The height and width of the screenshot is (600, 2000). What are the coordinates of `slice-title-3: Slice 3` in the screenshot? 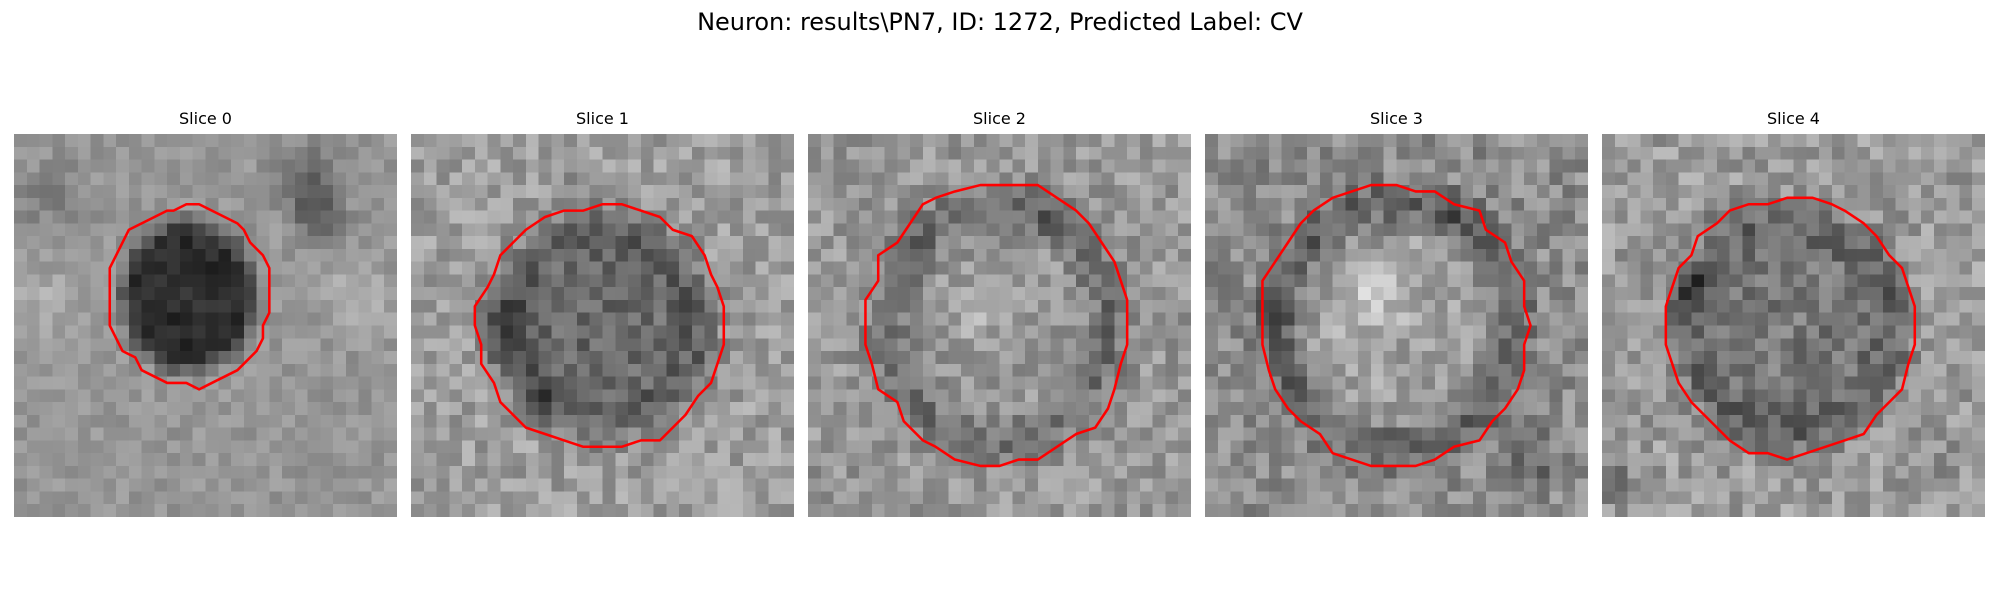 It's located at (1396, 118).